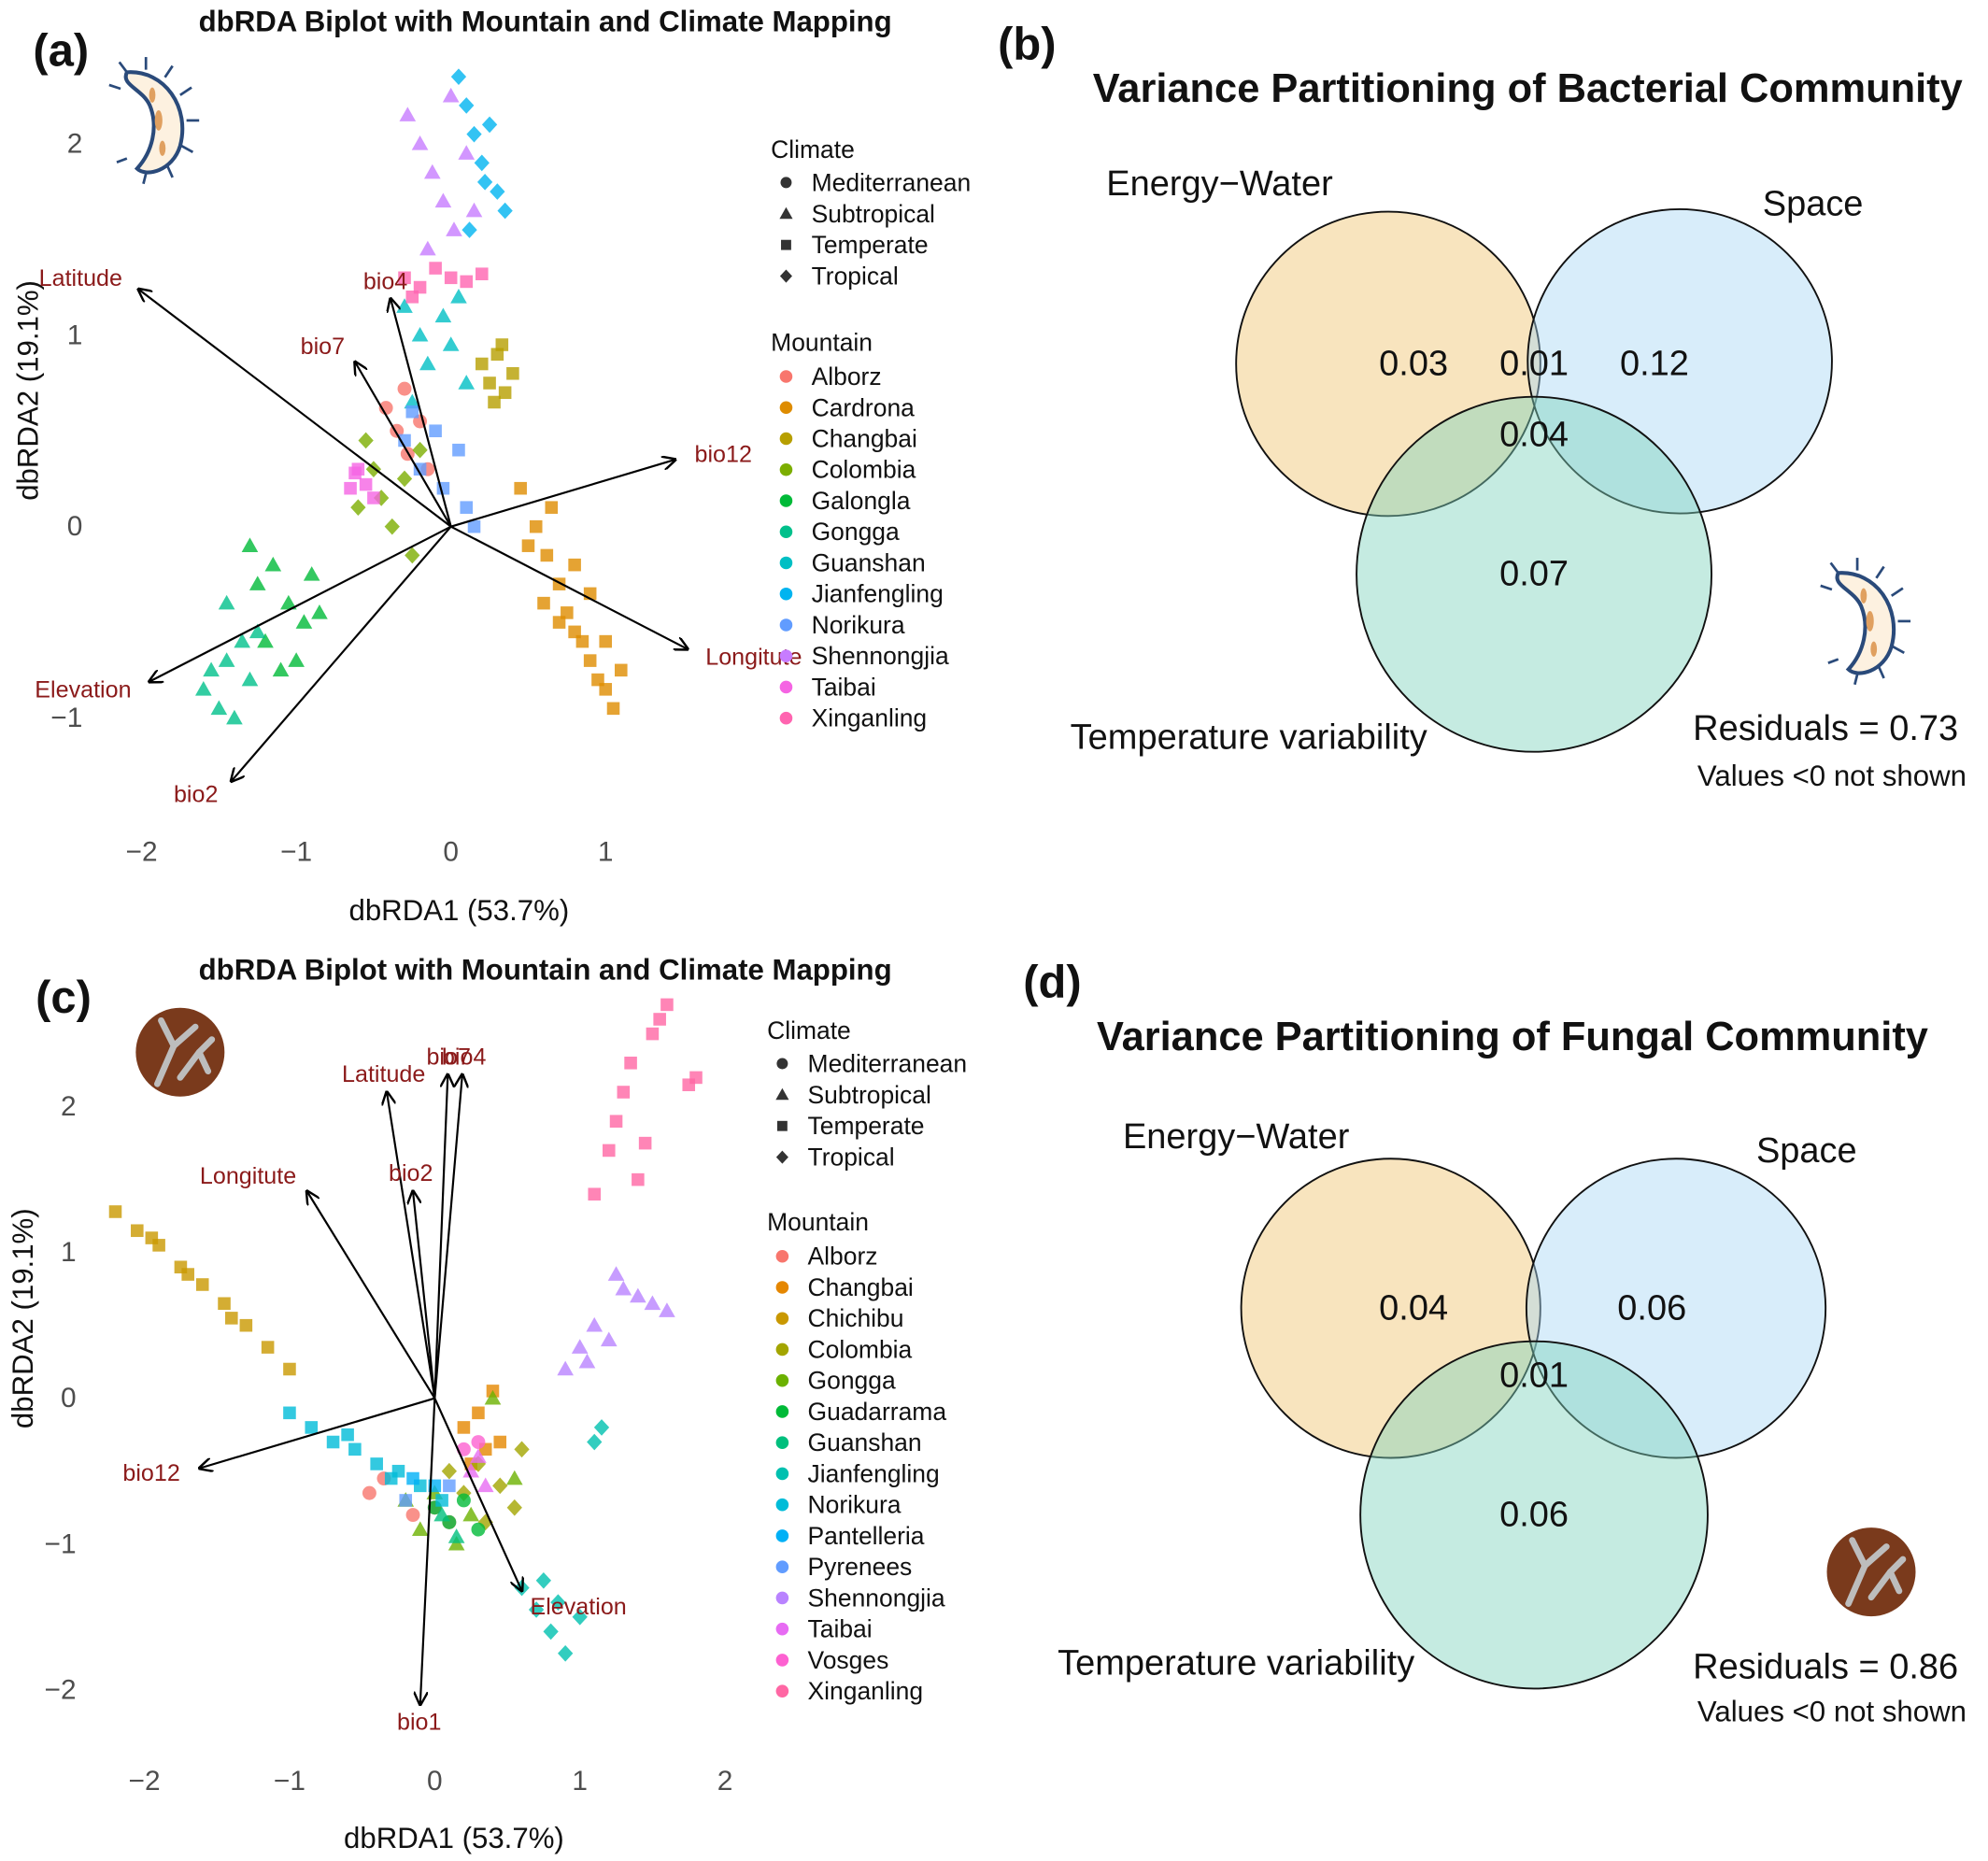 Image resolution: width=1988 pixels, height=1861 pixels. What do you see at coordinates (888, 1063) in the screenshot?
I see `legend-label: Mediterranean` at bounding box center [888, 1063].